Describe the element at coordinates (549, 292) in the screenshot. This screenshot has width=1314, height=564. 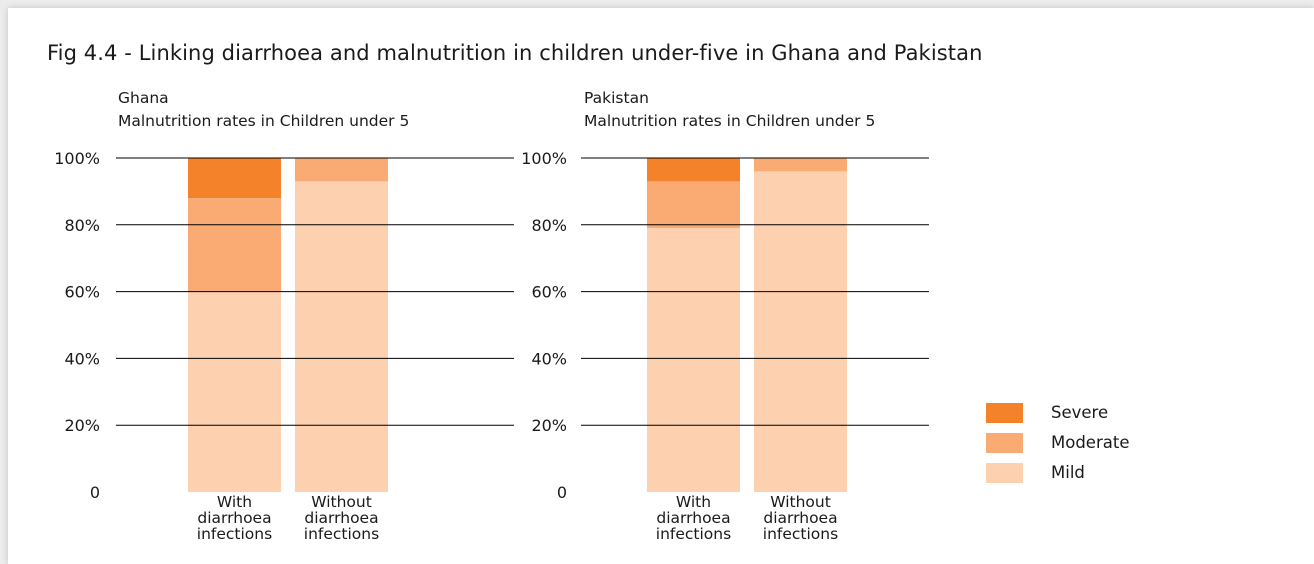
I see `pakistan-ytick-label: 60%` at that location.